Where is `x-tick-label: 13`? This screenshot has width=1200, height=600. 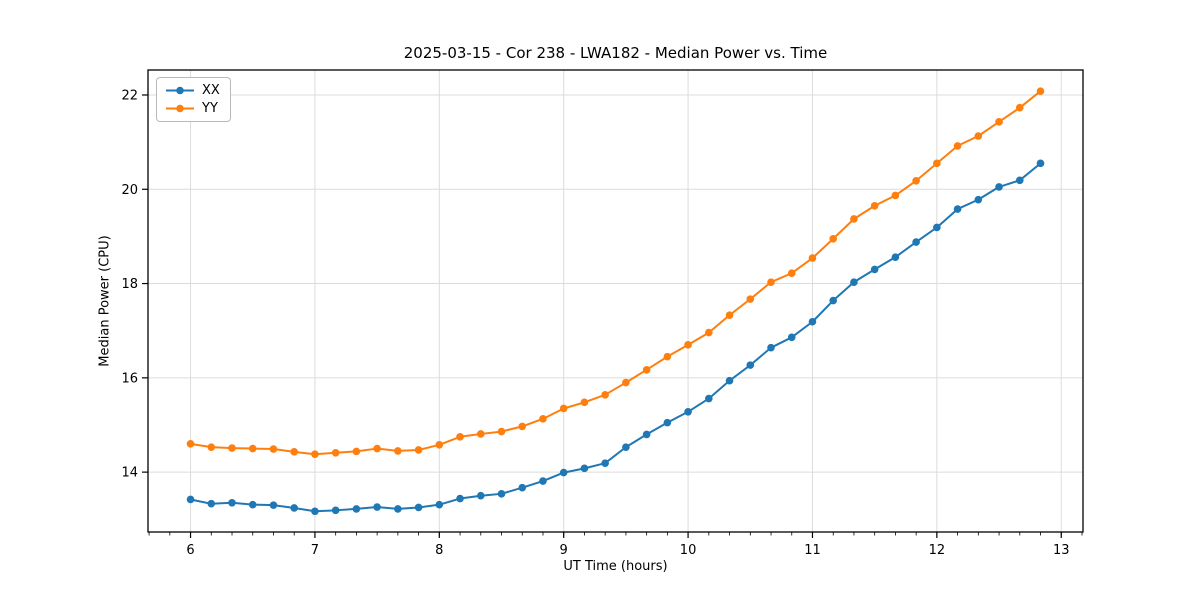 x-tick-label: 13 is located at coordinates (1061, 550).